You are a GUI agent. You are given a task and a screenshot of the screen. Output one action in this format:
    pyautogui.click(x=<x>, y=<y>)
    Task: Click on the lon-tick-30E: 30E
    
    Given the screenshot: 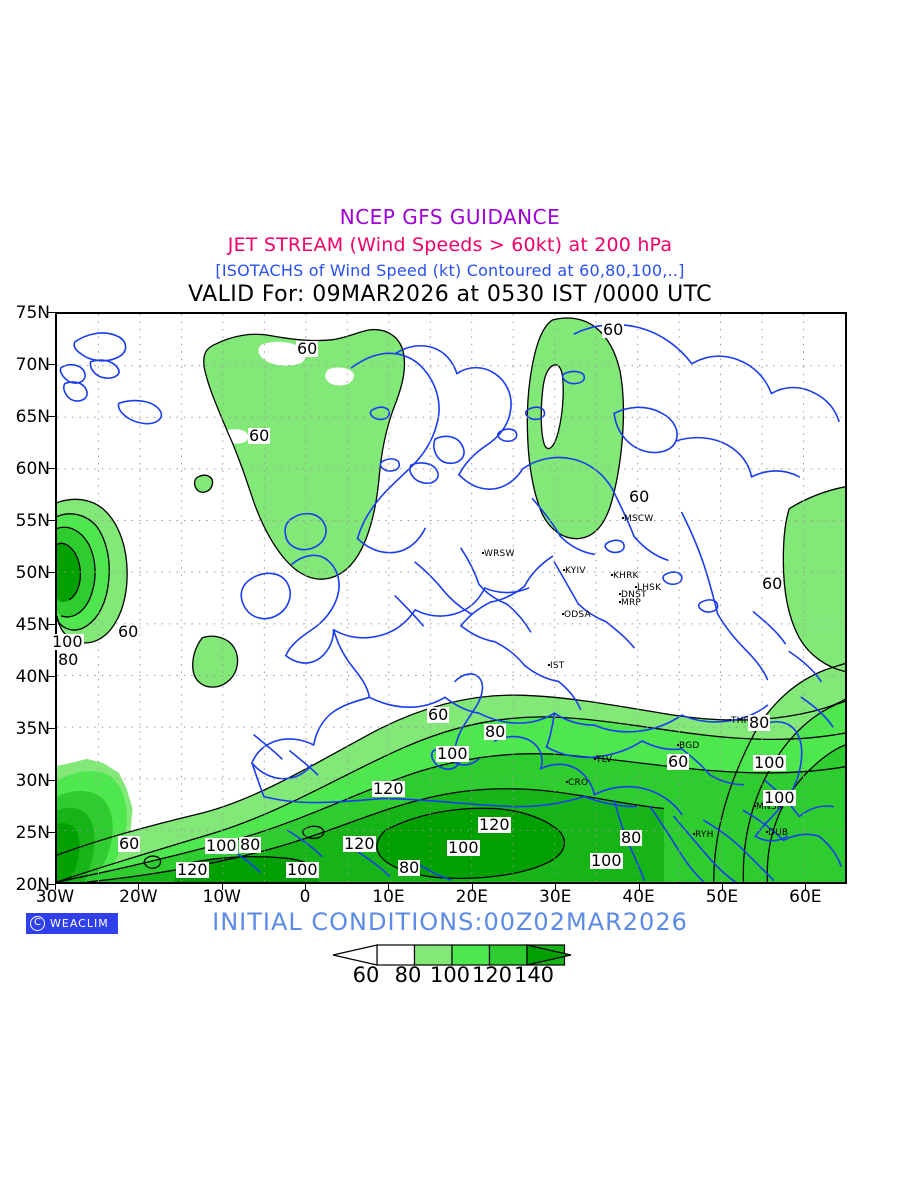 What is the action you would take?
    pyautogui.click(x=555, y=897)
    